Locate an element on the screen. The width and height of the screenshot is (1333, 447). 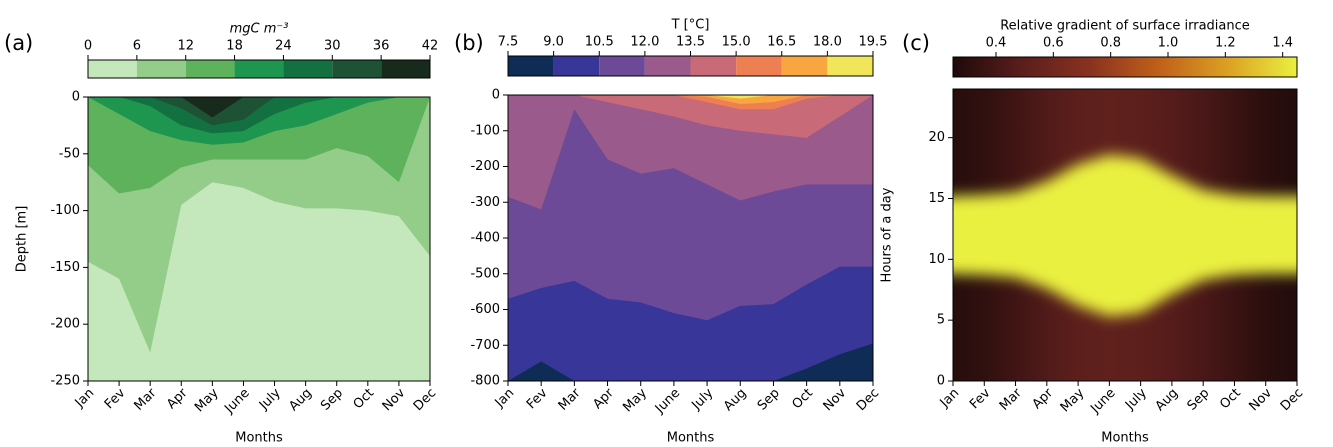
colorbar-tick-label: 42 is located at coordinates (430, 46).